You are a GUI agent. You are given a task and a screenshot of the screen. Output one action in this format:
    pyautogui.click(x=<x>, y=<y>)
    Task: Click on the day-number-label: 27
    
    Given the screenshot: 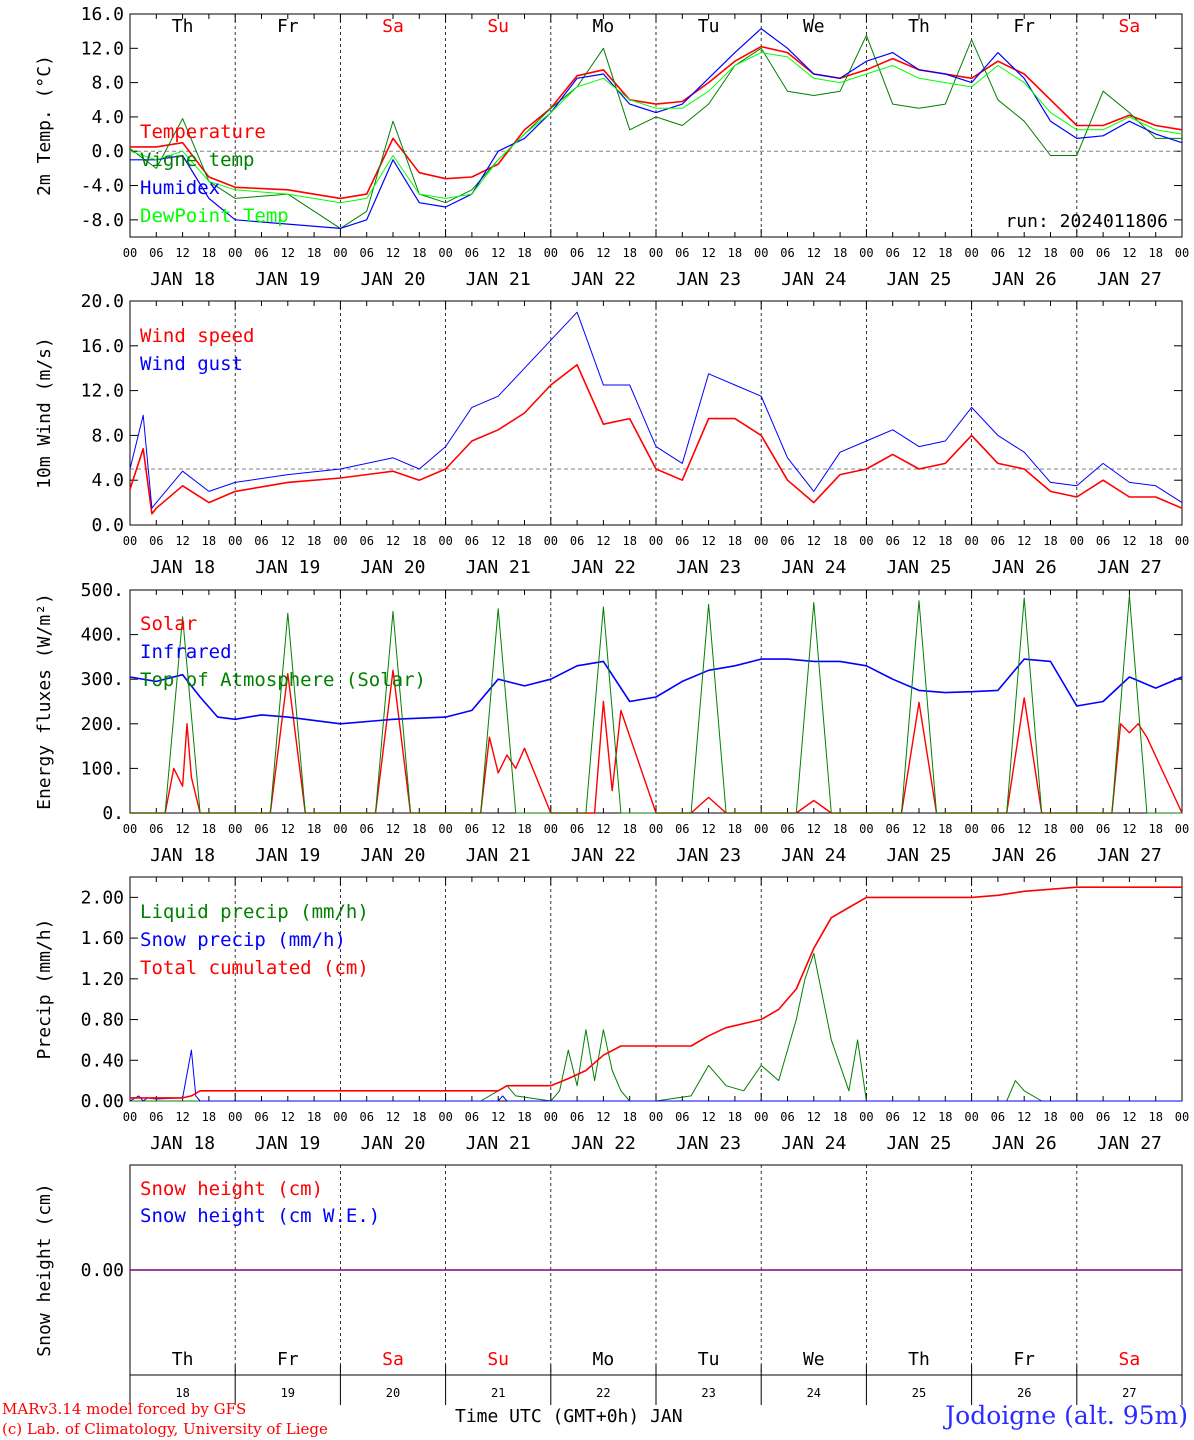 What is the action you would take?
    pyautogui.click(x=1129, y=1393)
    